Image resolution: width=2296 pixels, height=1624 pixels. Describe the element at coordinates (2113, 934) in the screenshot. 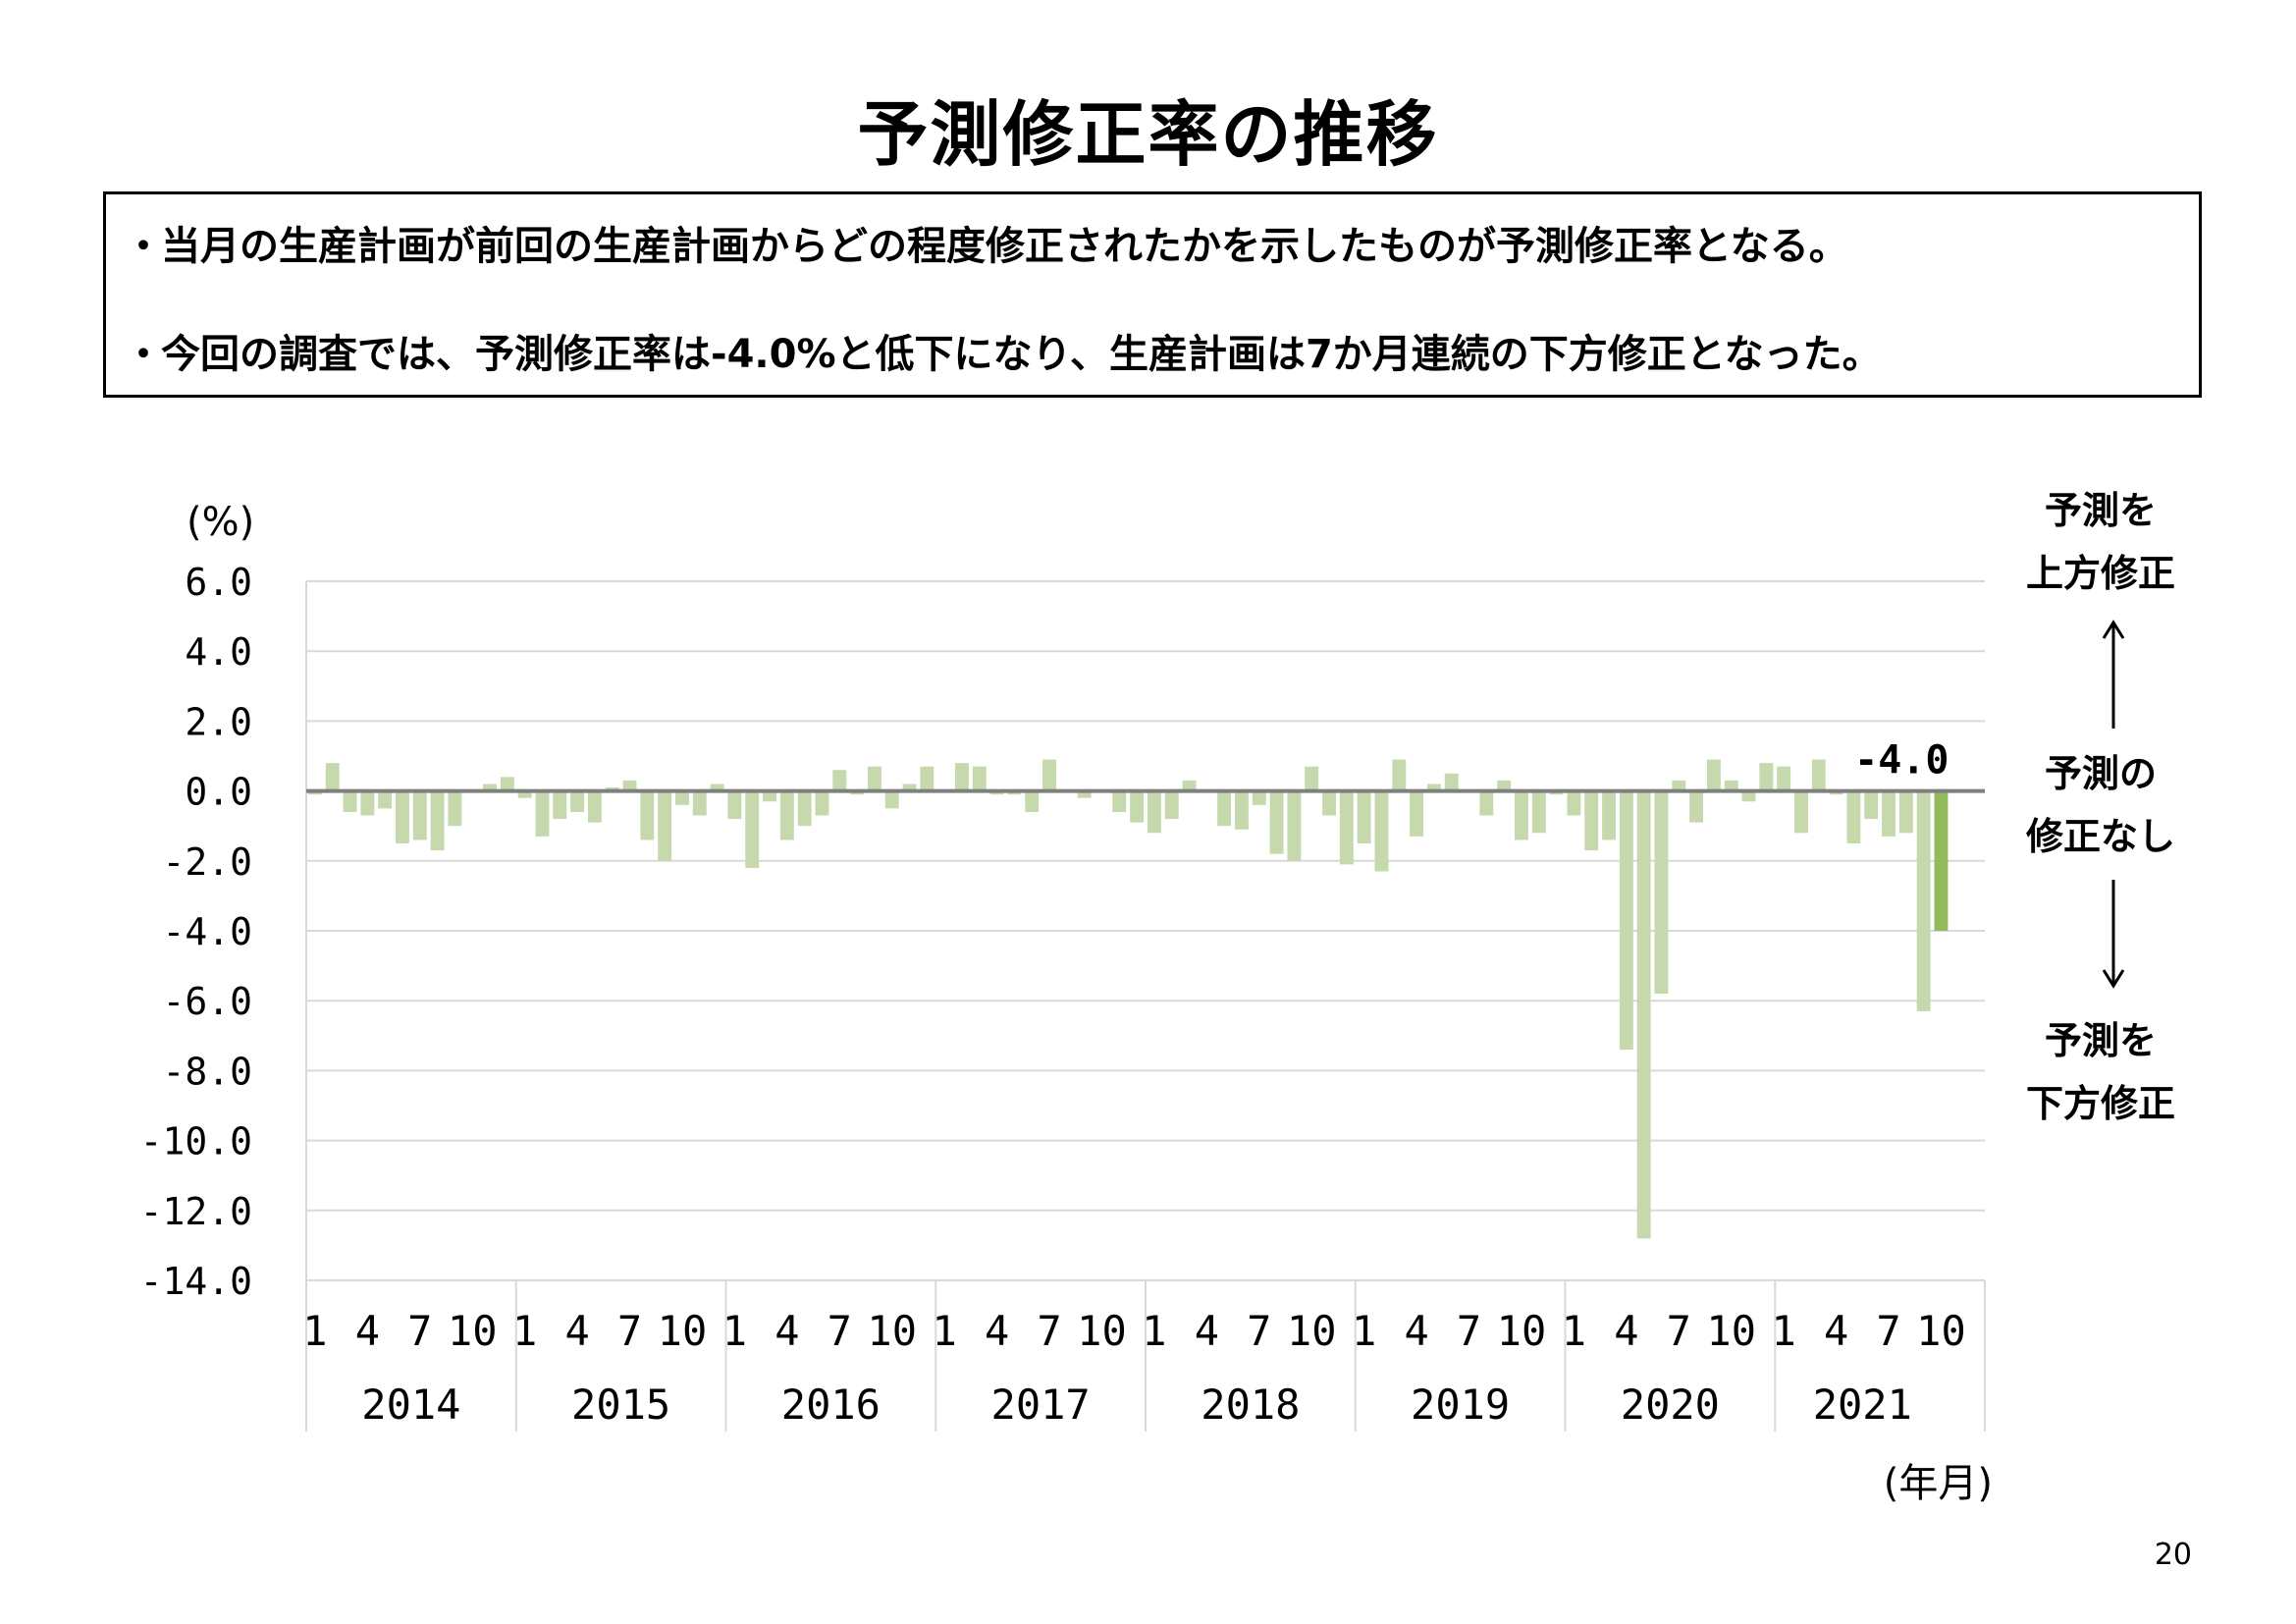

I see `down-arrow-icon` at that location.